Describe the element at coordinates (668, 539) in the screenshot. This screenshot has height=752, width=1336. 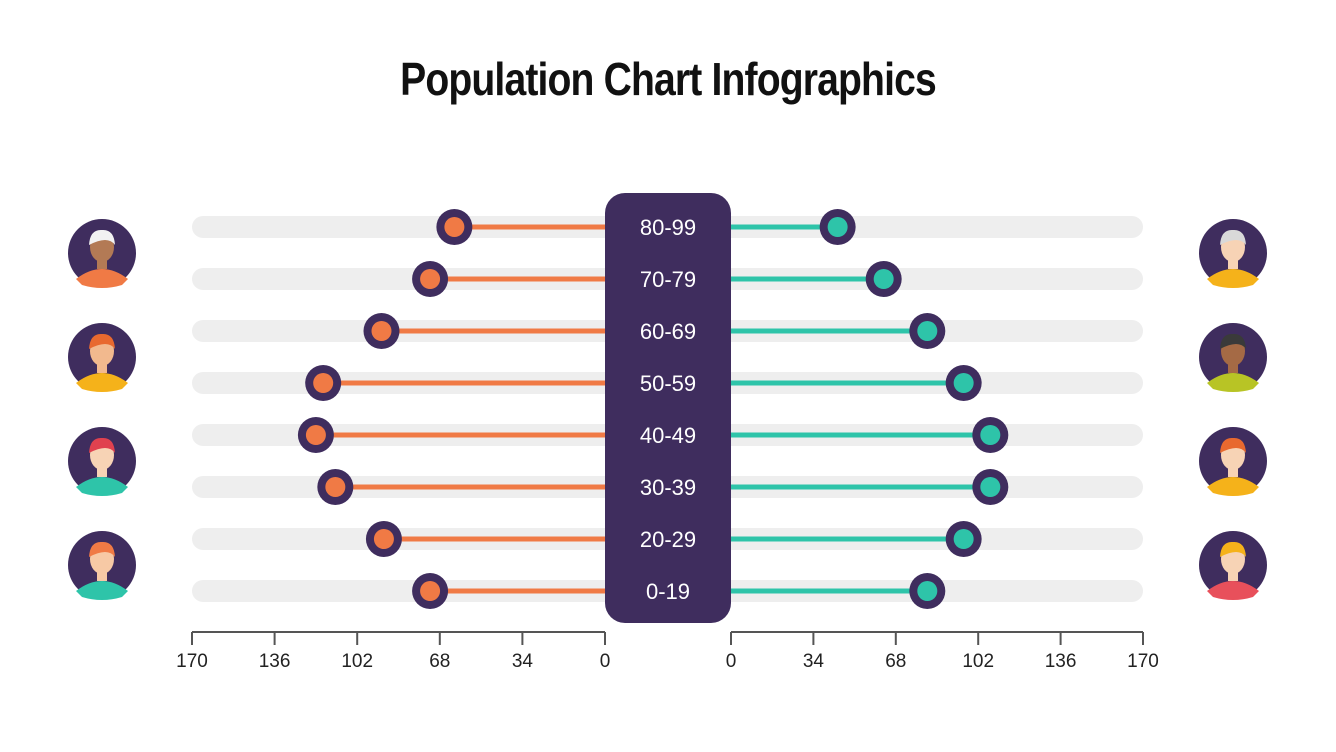
I see `category-label: 20-29` at that location.